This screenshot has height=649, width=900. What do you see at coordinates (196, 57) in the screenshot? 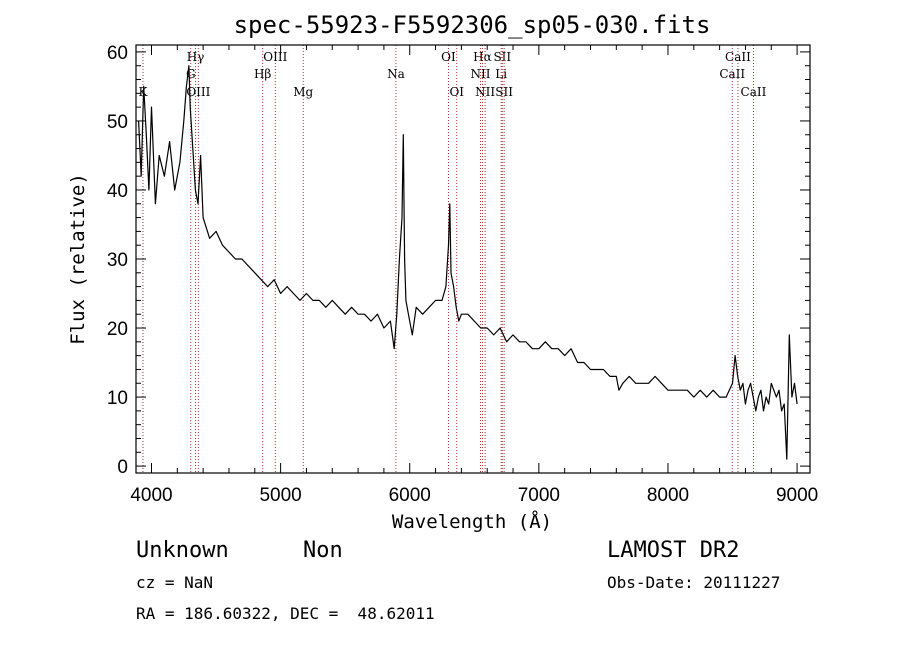
I see `spectral-line-label: Hγ` at bounding box center [196, 57].